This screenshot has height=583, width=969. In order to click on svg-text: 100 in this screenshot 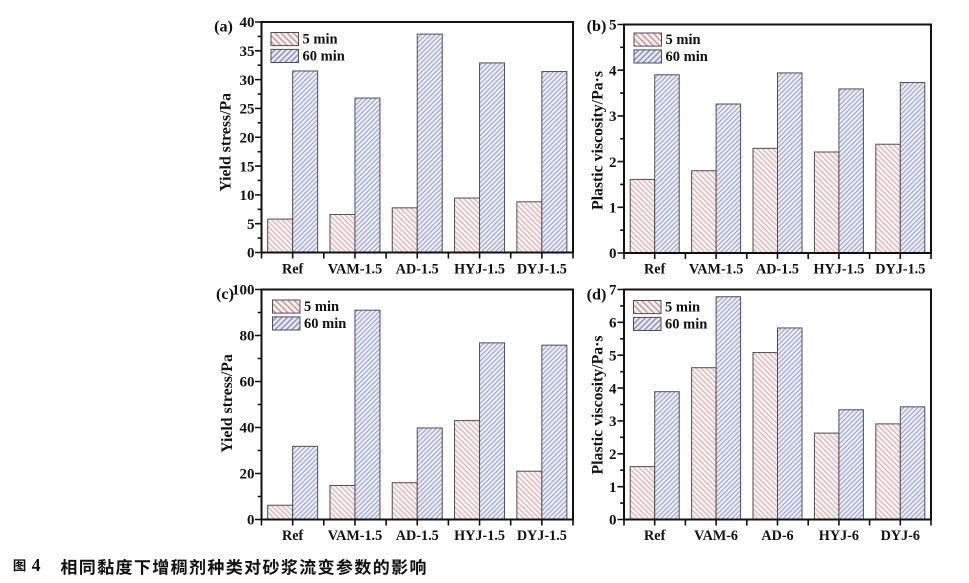, I will do `click(243, 291)`.